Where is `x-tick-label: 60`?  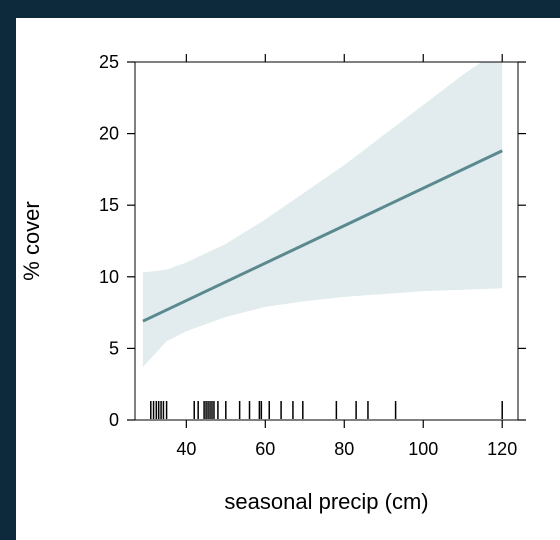
x-tick-label: 60 is located at coordinates (265, 449).